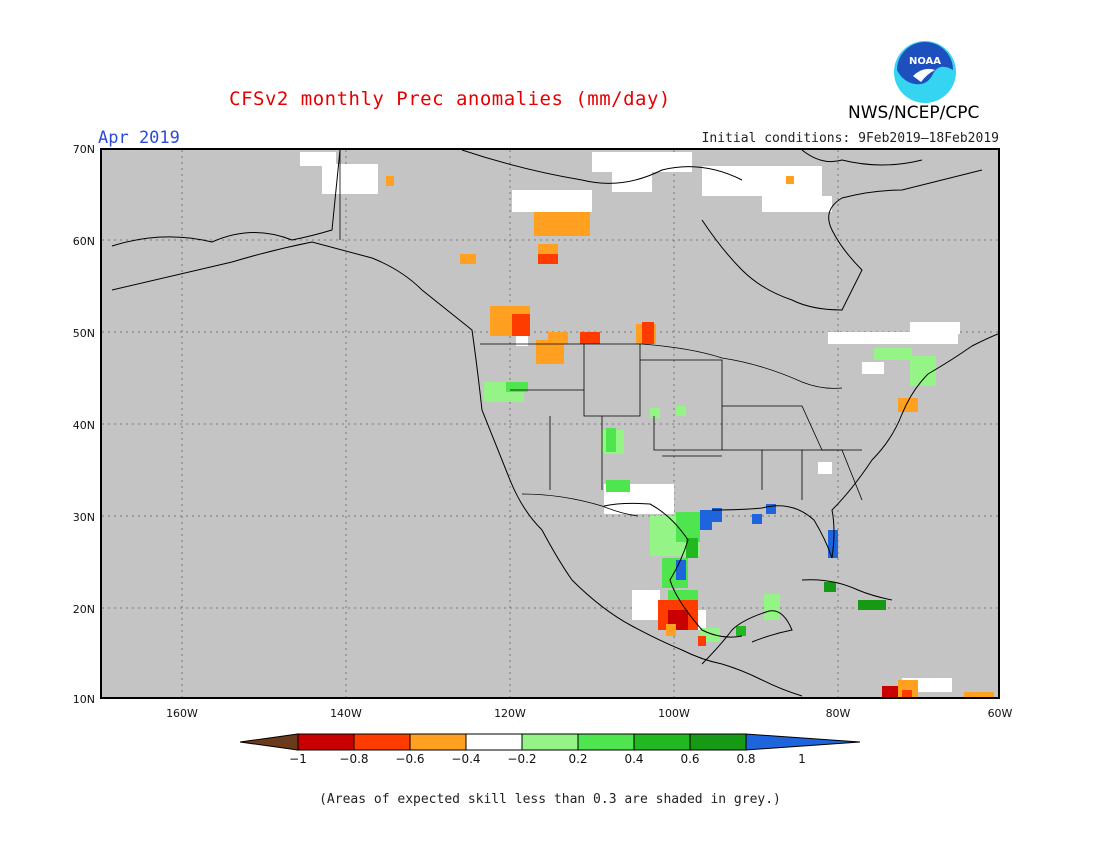 The height and width of the screenshot is (850, 1100). I want to click on lat-label: 20N, so click(83, 609).